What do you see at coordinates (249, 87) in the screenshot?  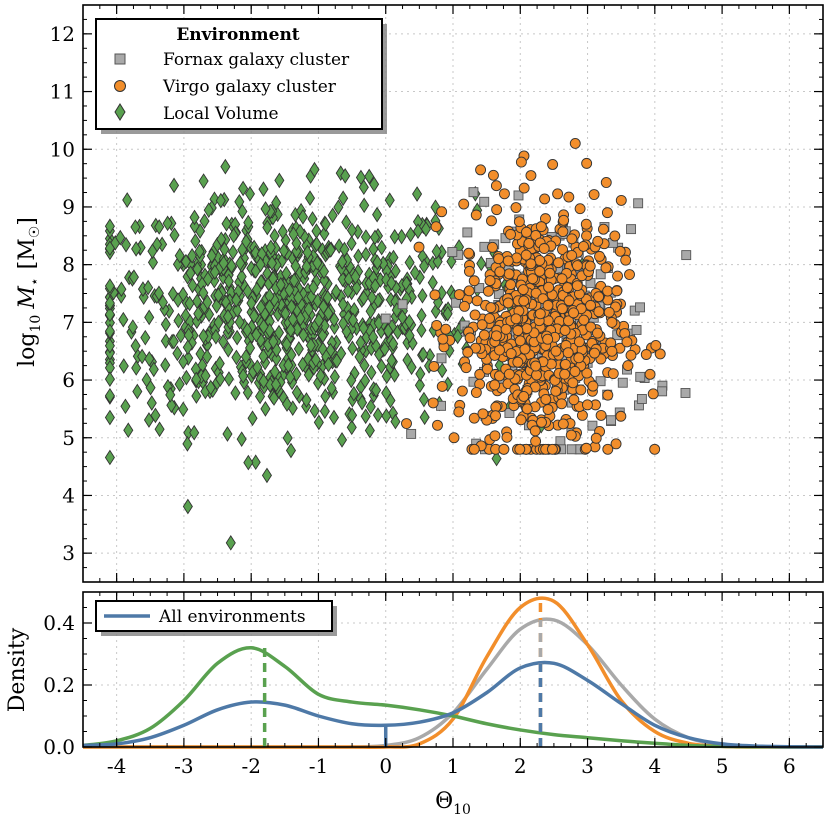 I see `legend-label-virgo: Virgo galaxy cluster` at bounding box center [249, 87].